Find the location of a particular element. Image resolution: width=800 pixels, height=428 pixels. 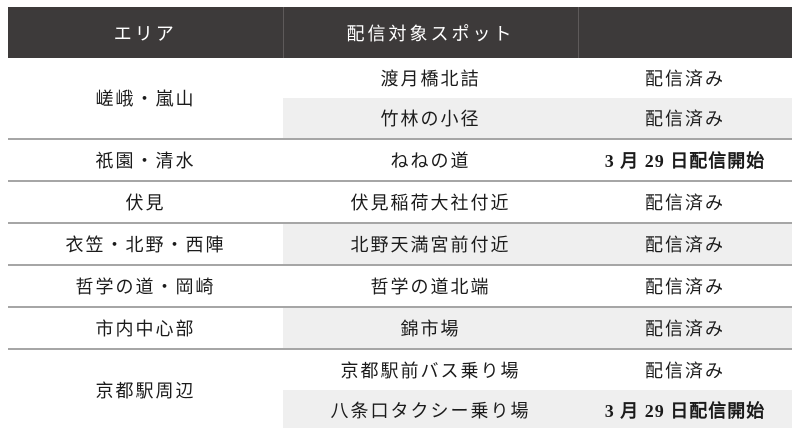

table-row: 八条口タクシー乗り場 3 月 29 日配信開始 is located at coordinates (400, 409).